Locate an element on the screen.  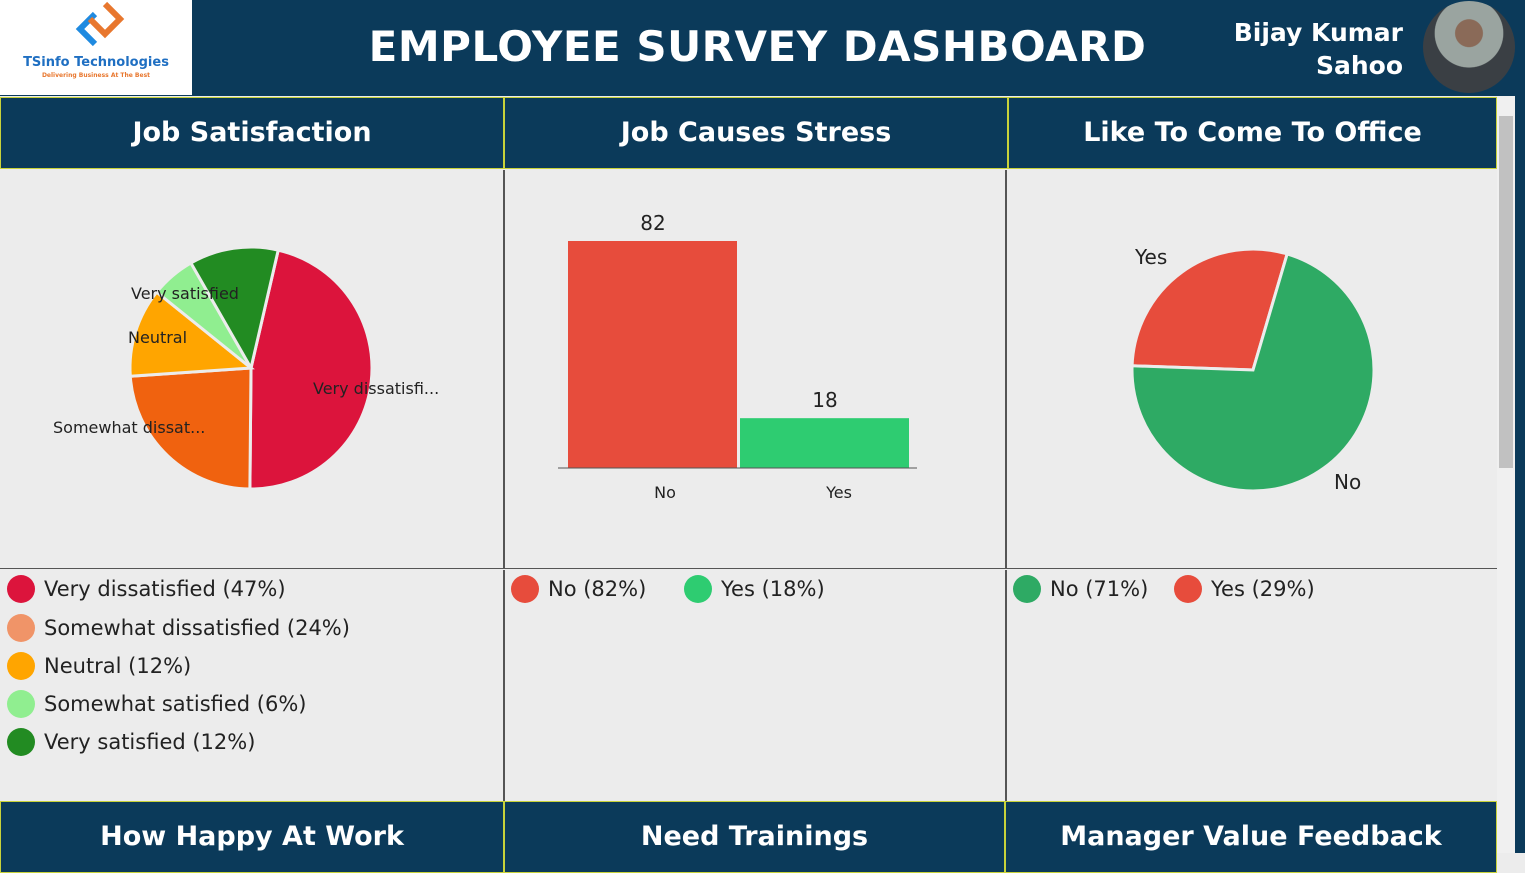
legend-item: Somewhat dissatisfied (24%) is located at coordinates (178, 628).